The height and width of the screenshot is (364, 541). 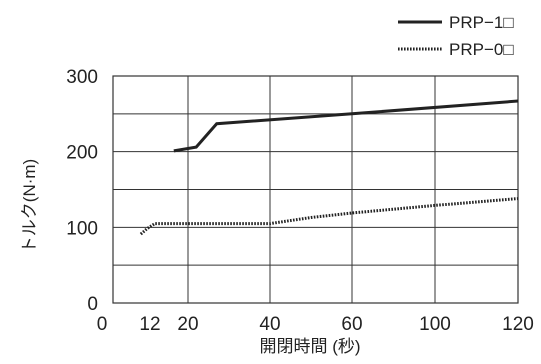 I want to click on x-tick-label: 12, so click(x=149, y=324).